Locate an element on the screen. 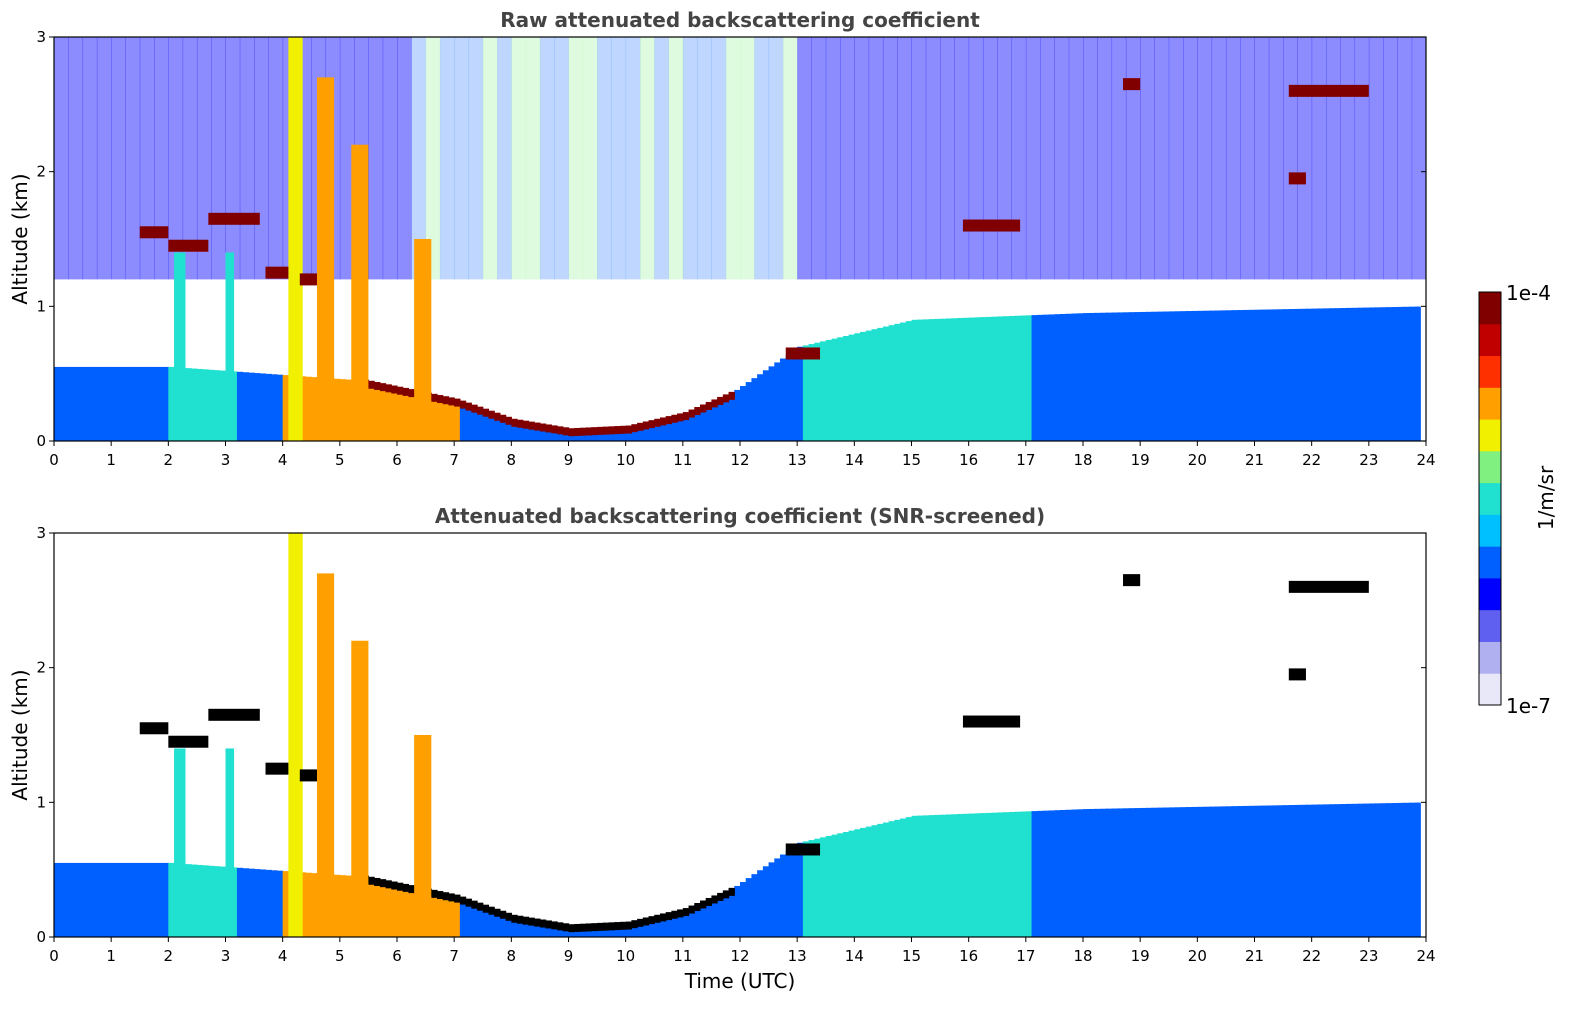 The image size is (1595, 1020). precip-streak is located at coordinates (325, 259).